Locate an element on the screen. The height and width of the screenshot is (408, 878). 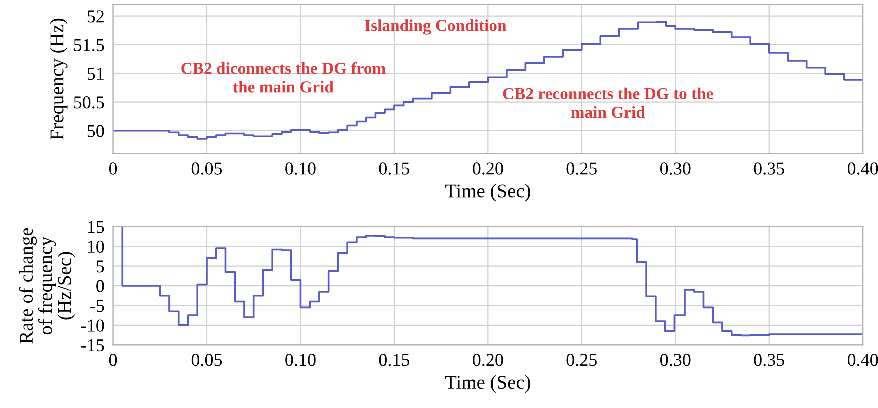
annotation: CB2 reconnects the DG to the main Grid is located at coordinates (608, 103).